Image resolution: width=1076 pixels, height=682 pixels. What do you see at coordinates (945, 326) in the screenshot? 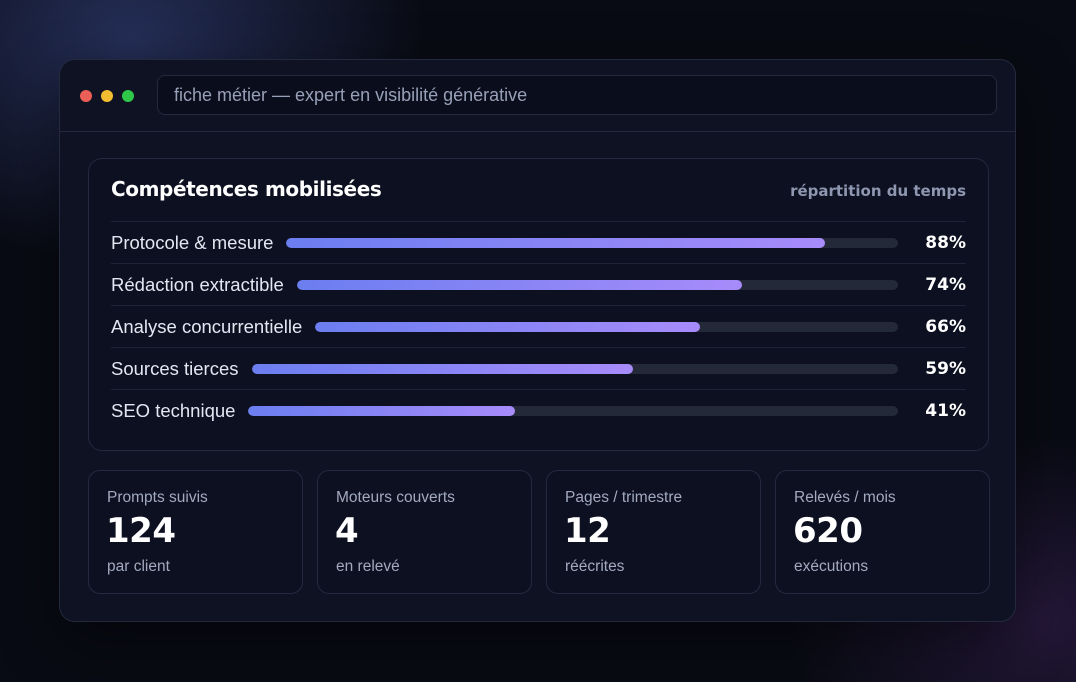
I see `skill-percent: 66%` at bounding box center [945, 326].